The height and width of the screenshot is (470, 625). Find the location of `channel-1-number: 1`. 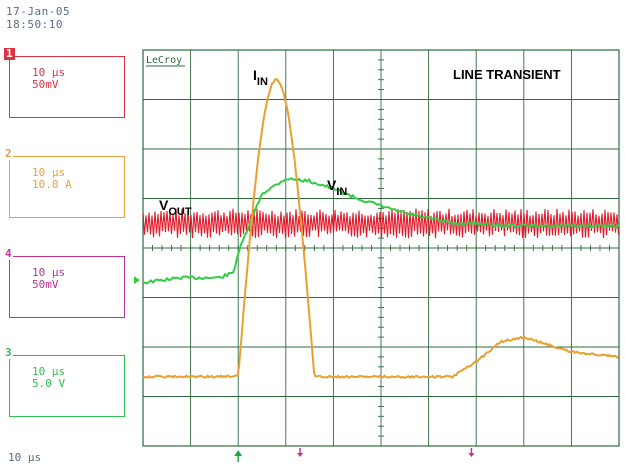

channel-1-number: 1 is located at coordinates (9, 53).